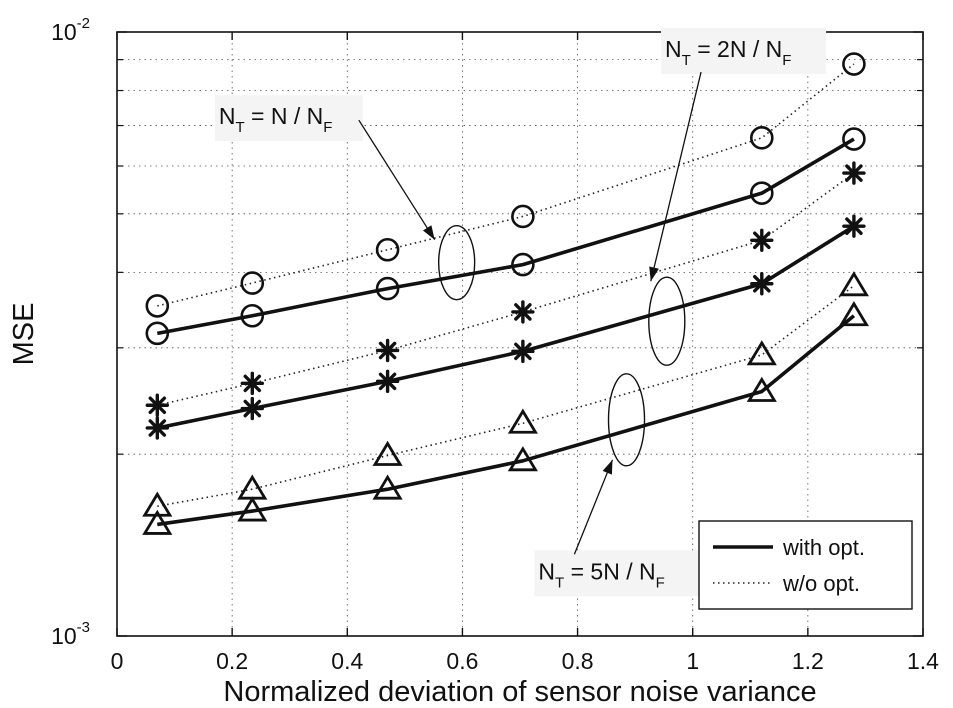  What do you see at coordinates (737, 197) in the screenshot?
I see `annotation-group-2: NT = 2N / NF` at bounding box center [737, 197].